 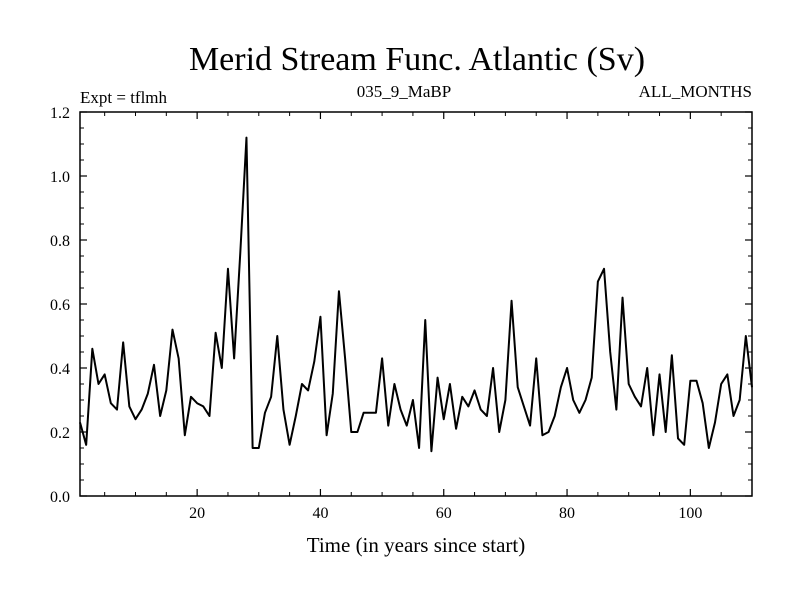 What do you see at coordinates (60, 113) in the screenshot?
I see `y-tick-label: 1.2` at bounding box center [60, 113].